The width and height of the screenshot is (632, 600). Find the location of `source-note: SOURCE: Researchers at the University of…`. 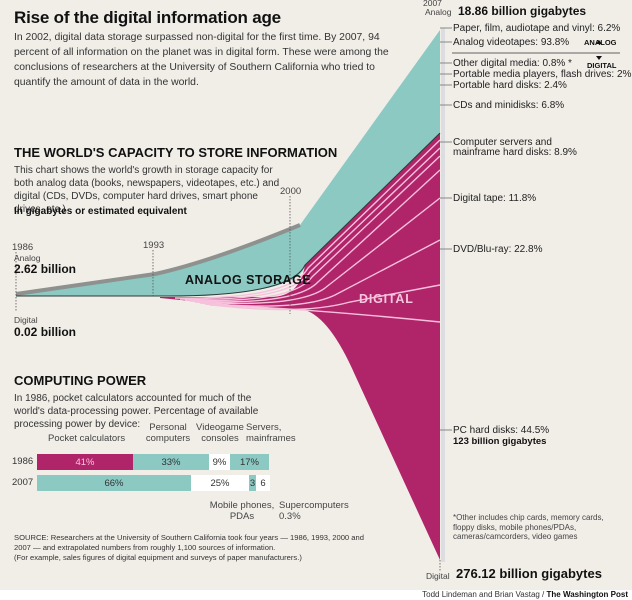

source-note: SOURCE: Researchers at the University of… is located at coordinates (189, 547).